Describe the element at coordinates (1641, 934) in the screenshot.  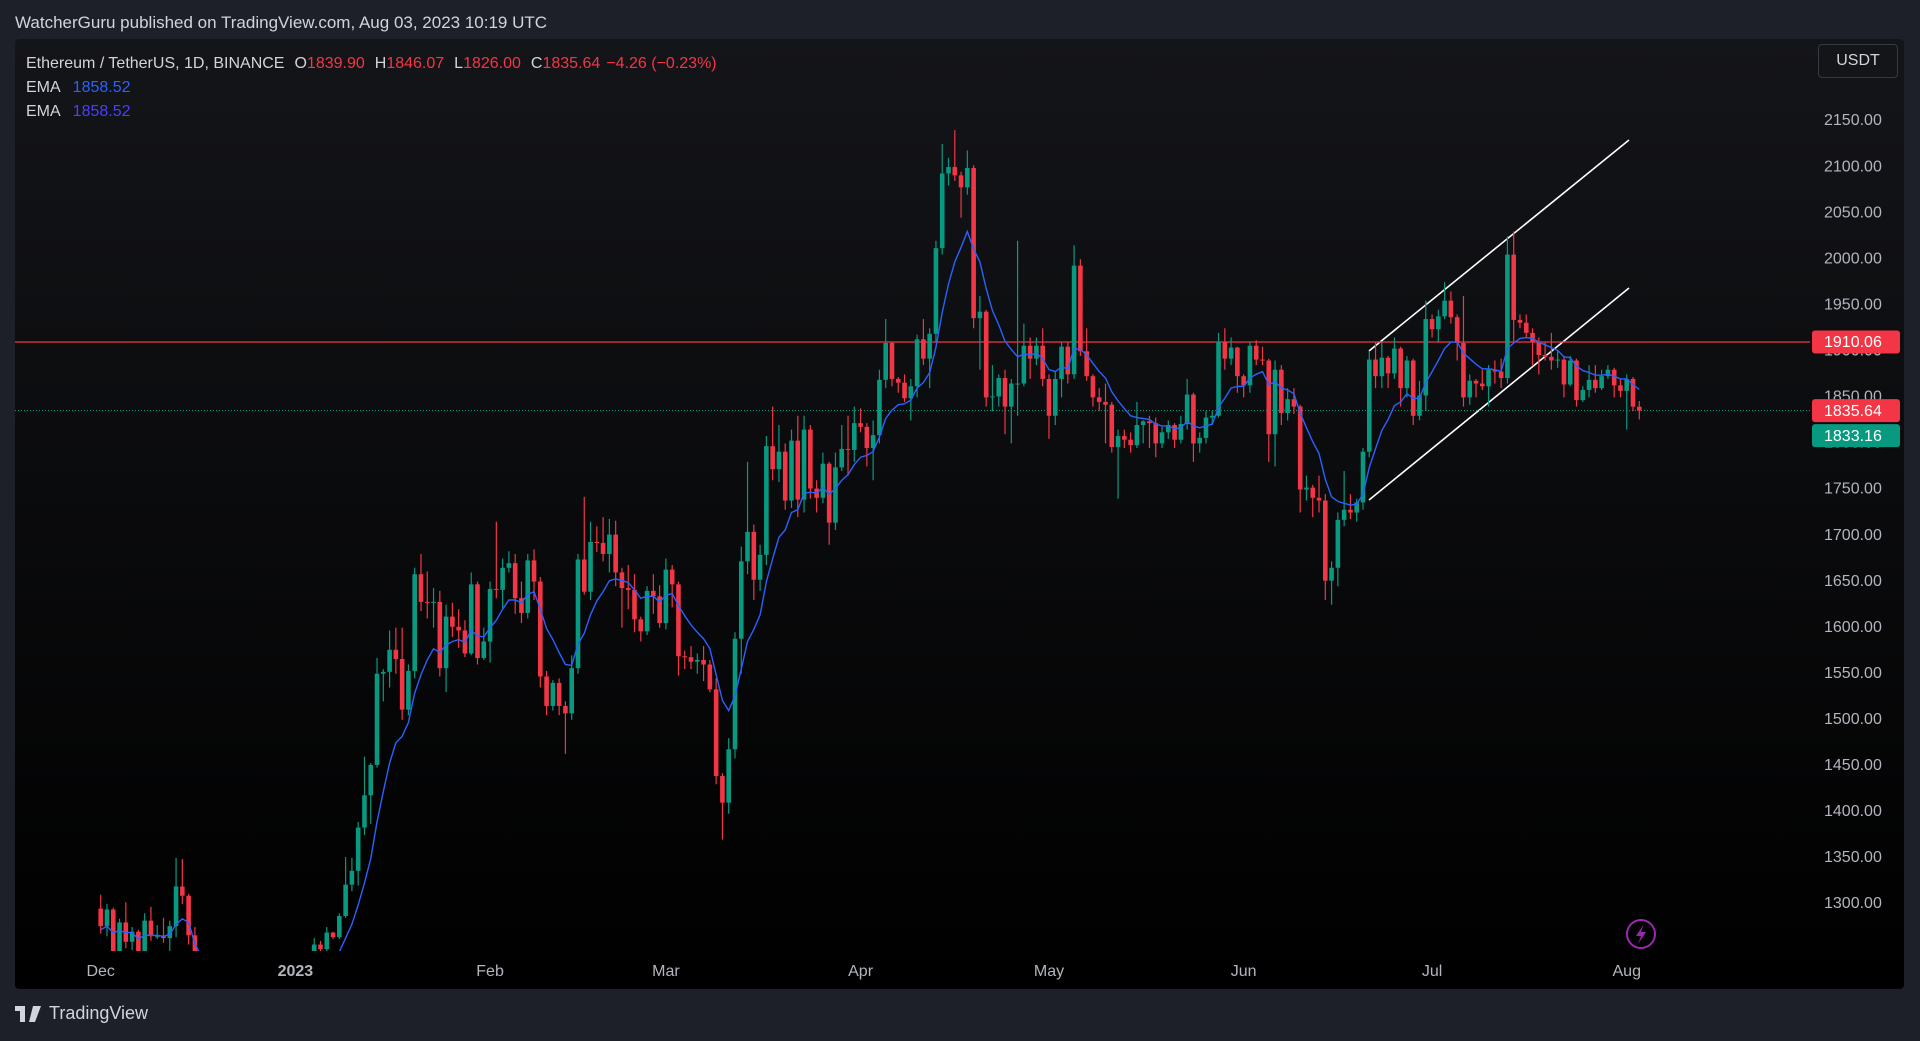
I see `replay-icon` at that location.